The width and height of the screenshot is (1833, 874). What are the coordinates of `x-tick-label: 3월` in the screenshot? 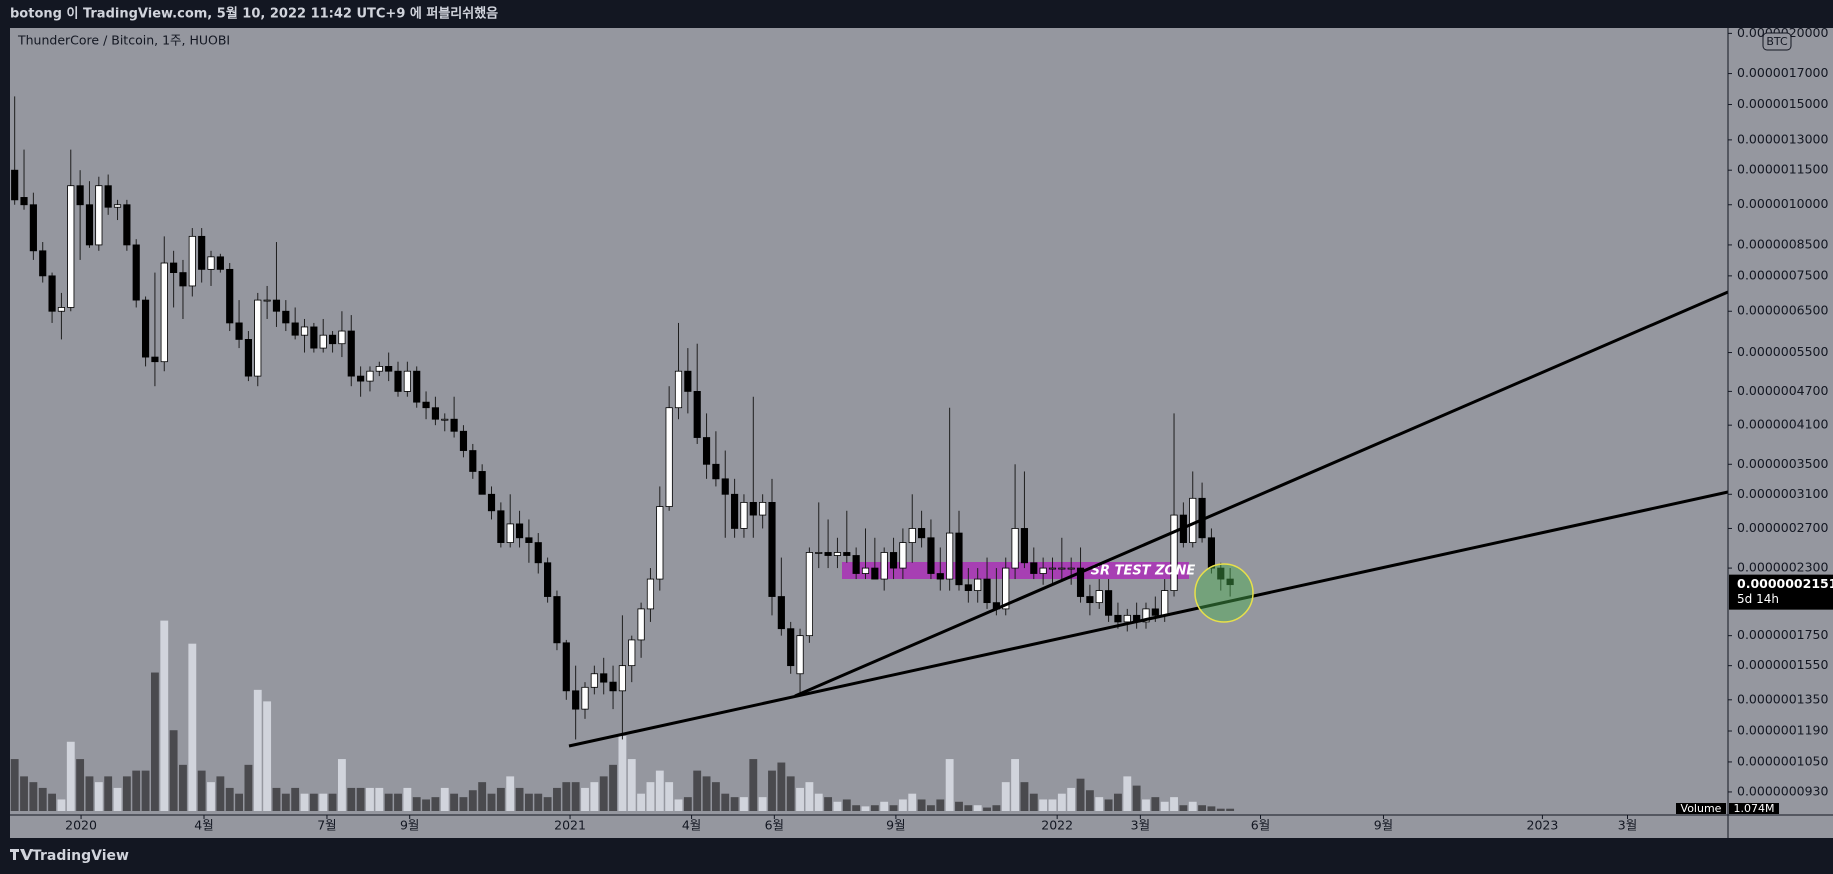 It's located at (1627, 825).